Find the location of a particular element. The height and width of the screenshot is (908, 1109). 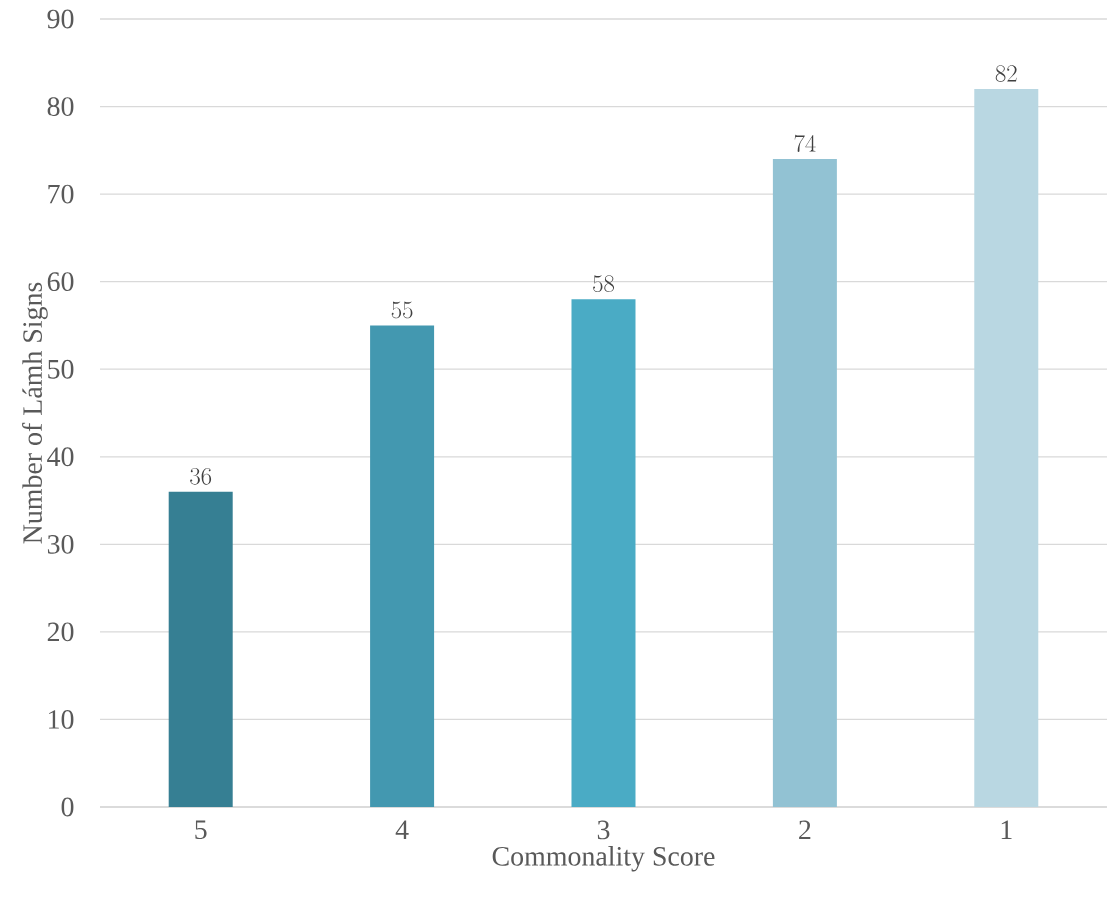

x-tick-label: 5 is located at coordinates (201, 830).